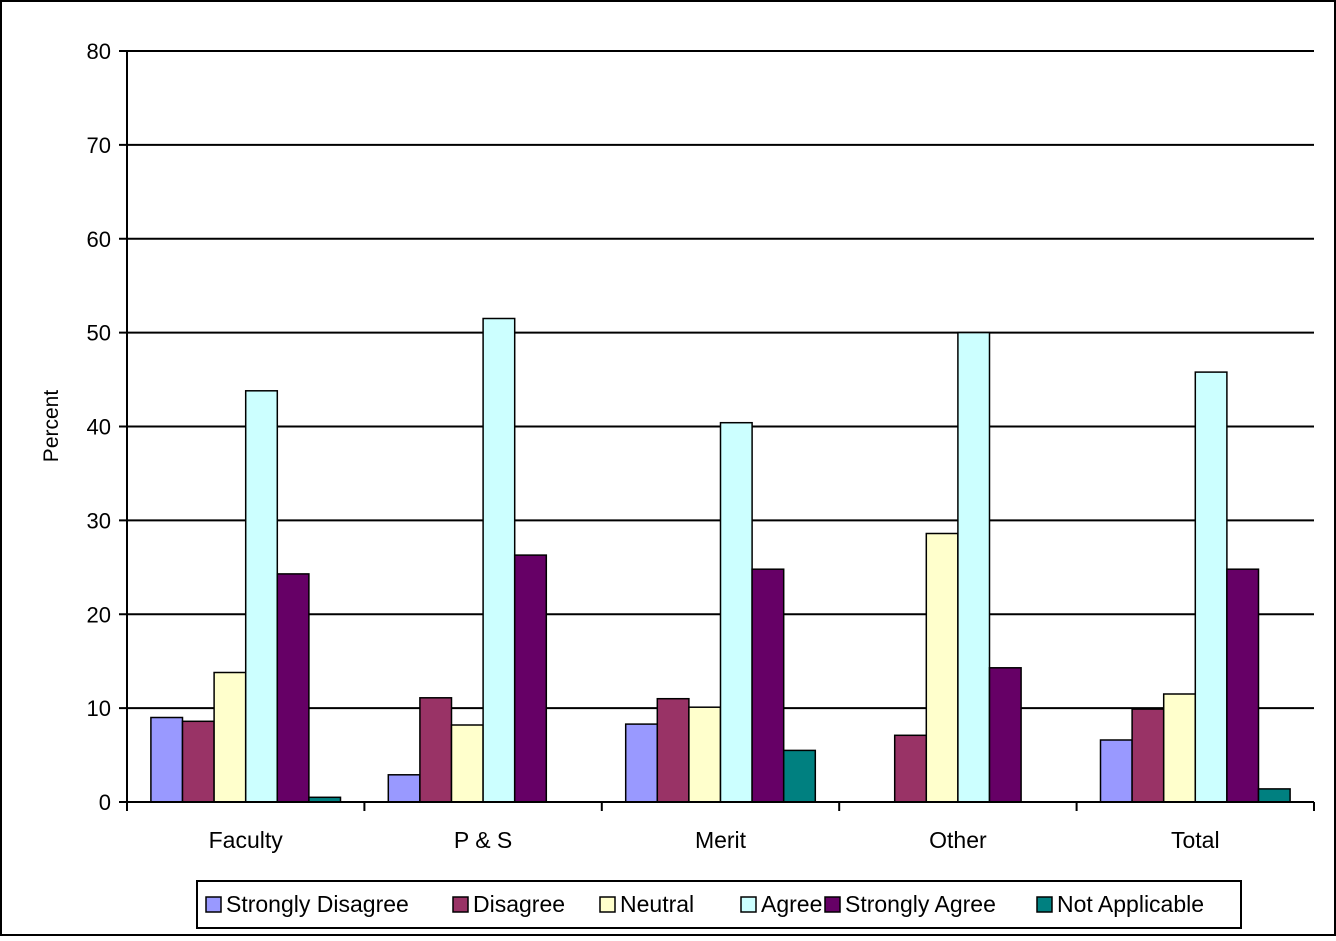 The image size is (1336, 941). Describe the element at coordinates (1130, 904) in the screenshot. I see `legend-label: Not Applicable` at that location.